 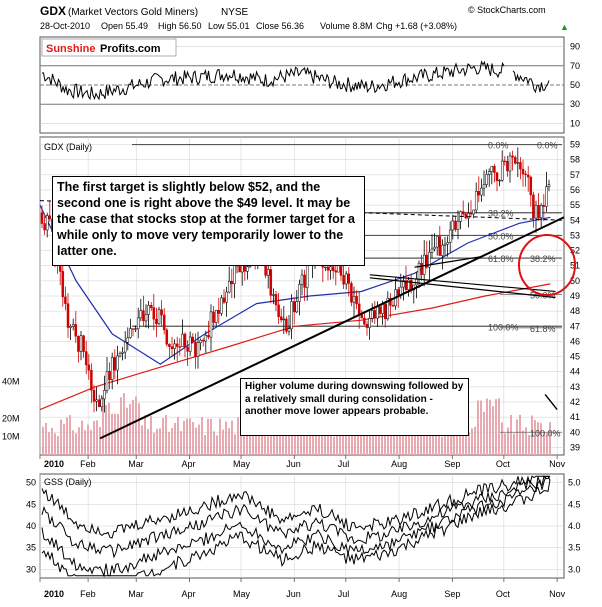 What do you see at coordinates (344, 464) in the screenshot?
I see `x-axis-label: Jul` at bounding box center [344, 464].